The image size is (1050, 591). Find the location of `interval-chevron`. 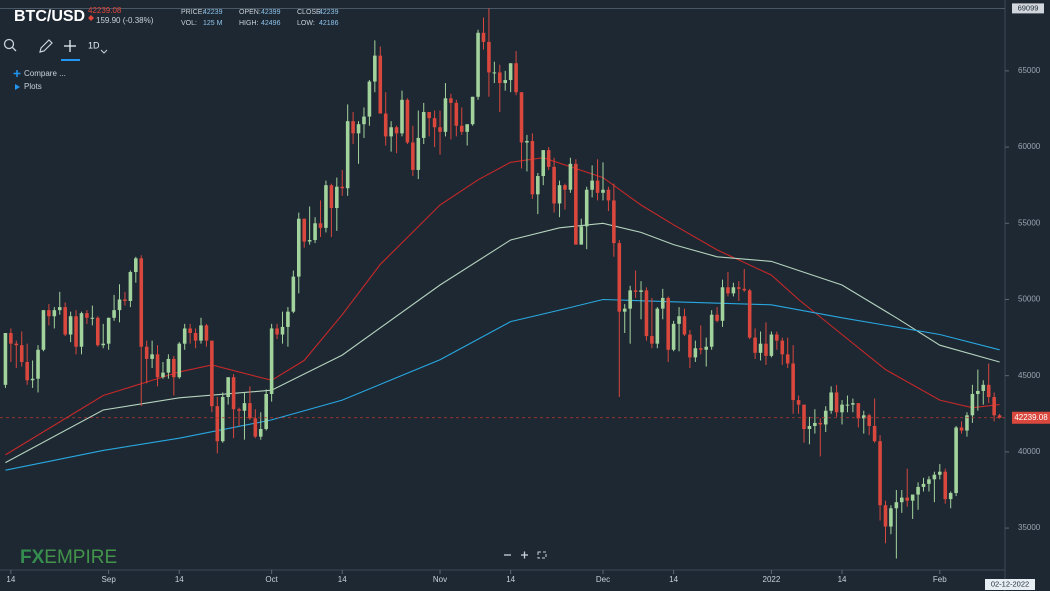

interval-chevron is located at coordinates (104, 51).